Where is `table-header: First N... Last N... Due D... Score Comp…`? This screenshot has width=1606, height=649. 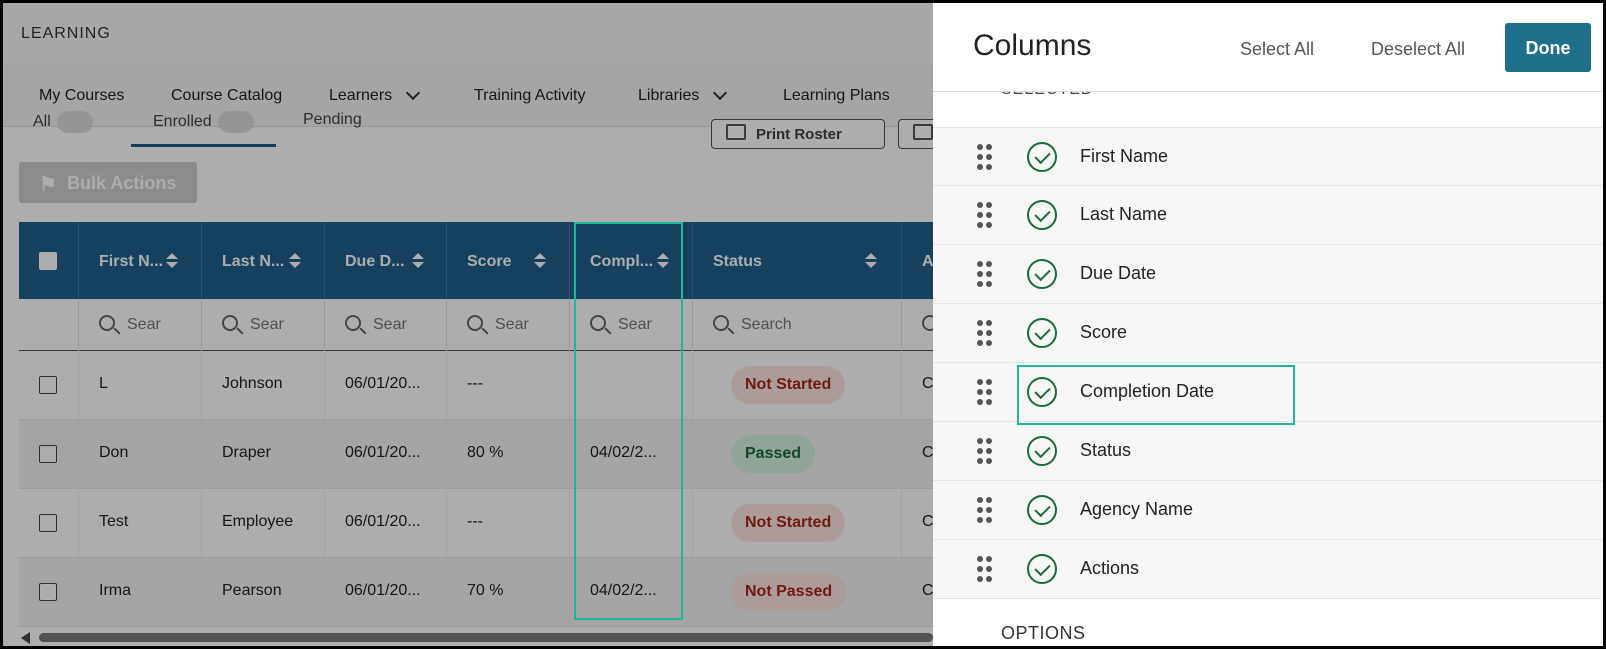 table-header: First N... Last N... Due D... Score Comp… is located at coordinates (476, 260).